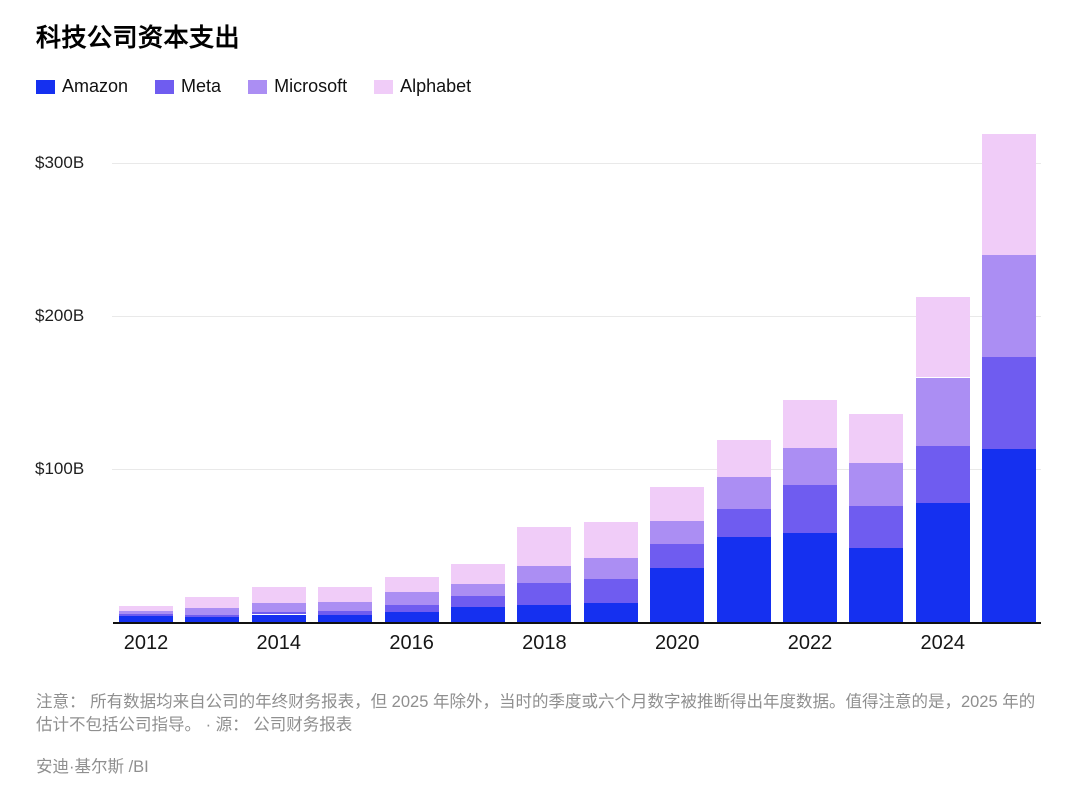 The image size is (1080, 798). I want to click on legend-label: Alphabet, so click(436, 86).